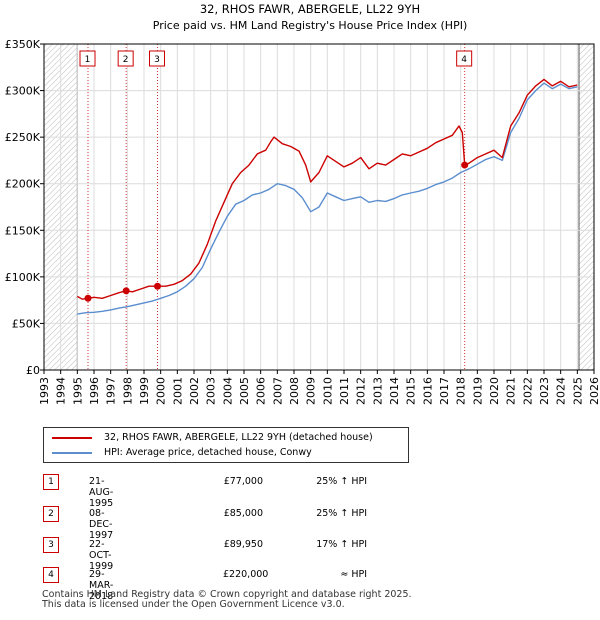 The width and height of the screenshot is (600, 620). Describe the element at coordinates (44, 391) in the screenshot. I see `x-tick-label: 1993` at that location.